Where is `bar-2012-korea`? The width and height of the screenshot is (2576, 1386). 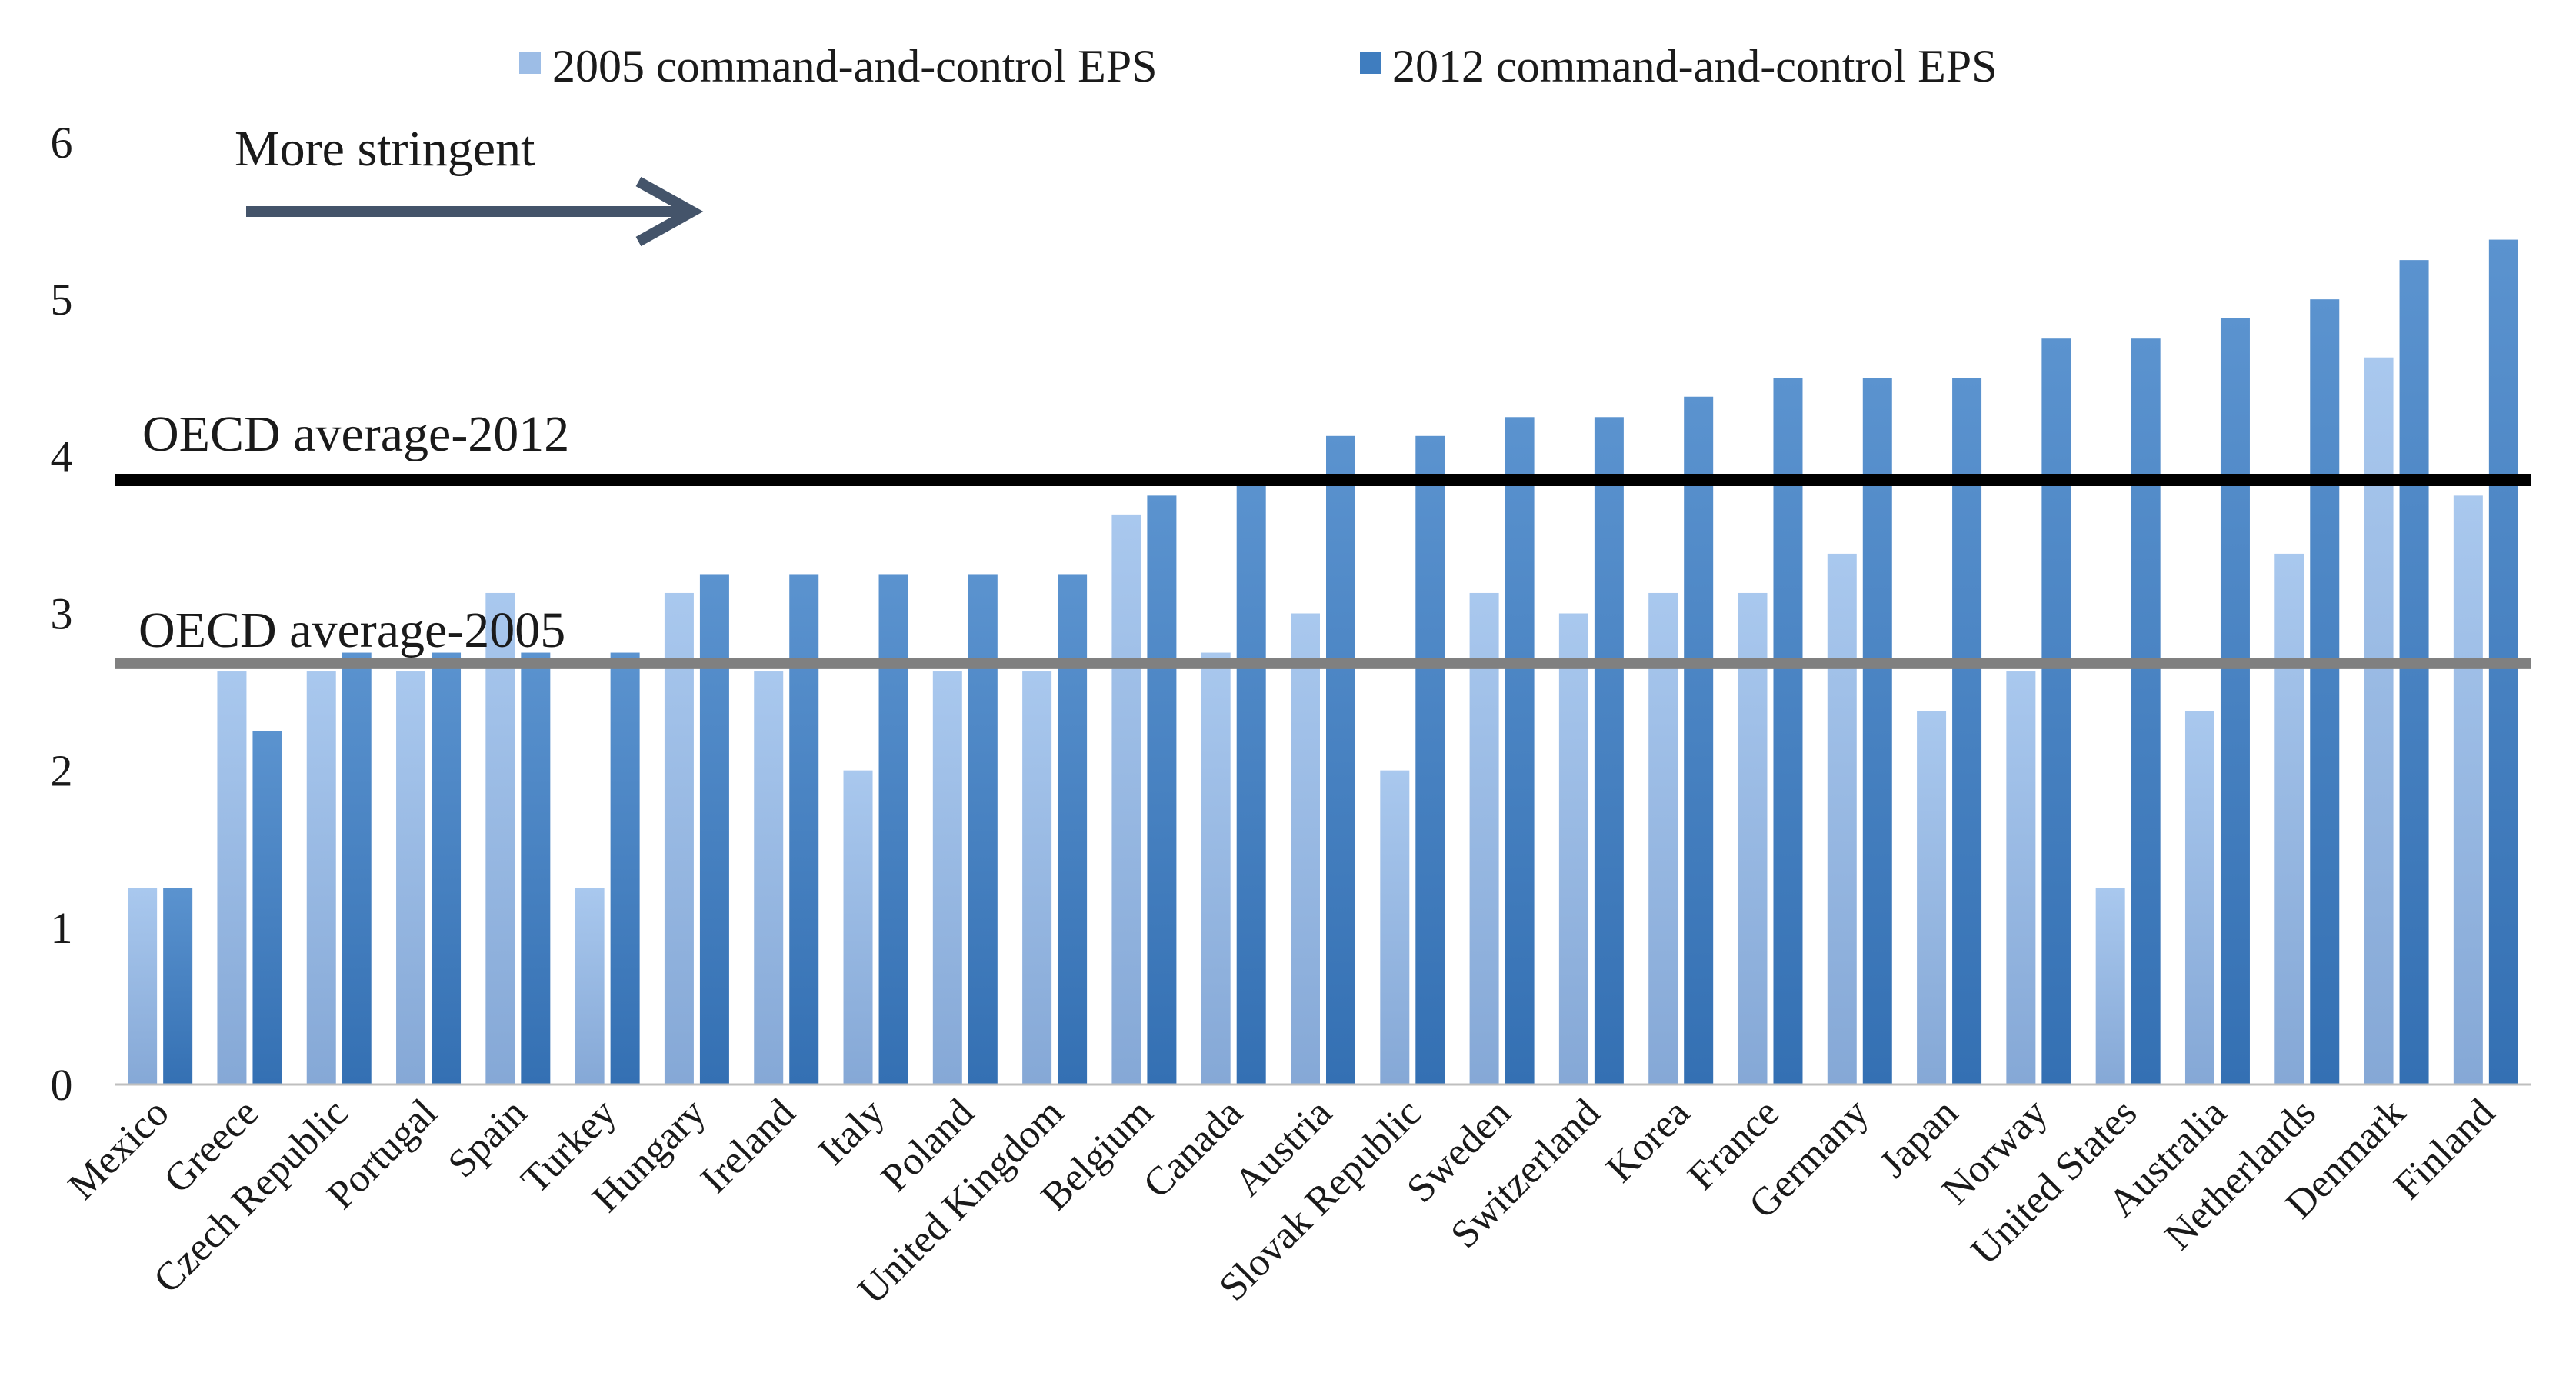
bar-2012-korea is located at coordinates (1699, 740).